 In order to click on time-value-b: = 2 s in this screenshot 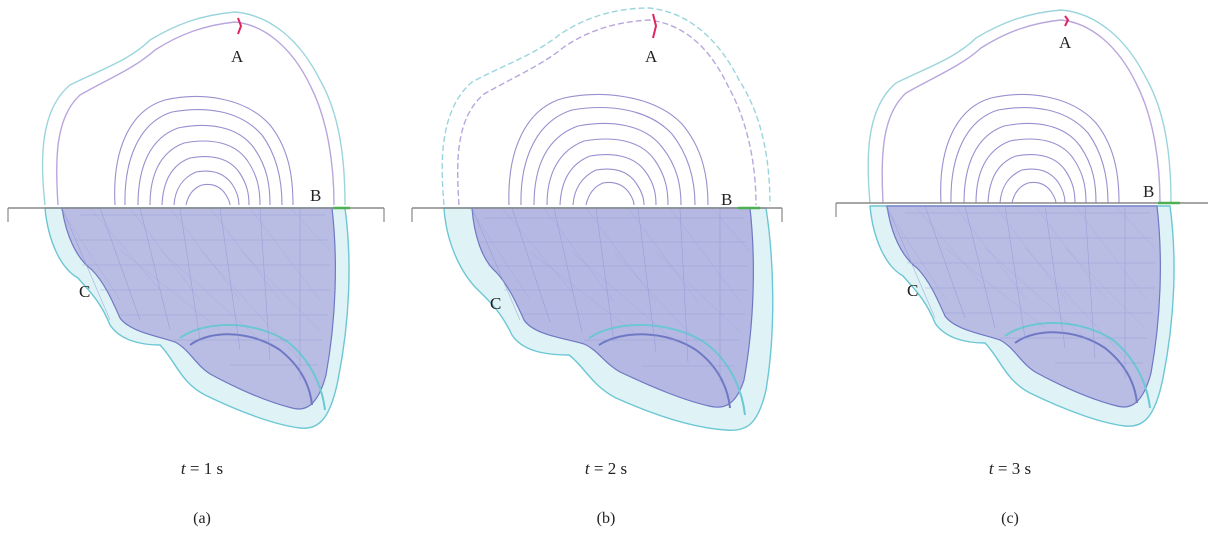, I will do `click(608, 468)`.